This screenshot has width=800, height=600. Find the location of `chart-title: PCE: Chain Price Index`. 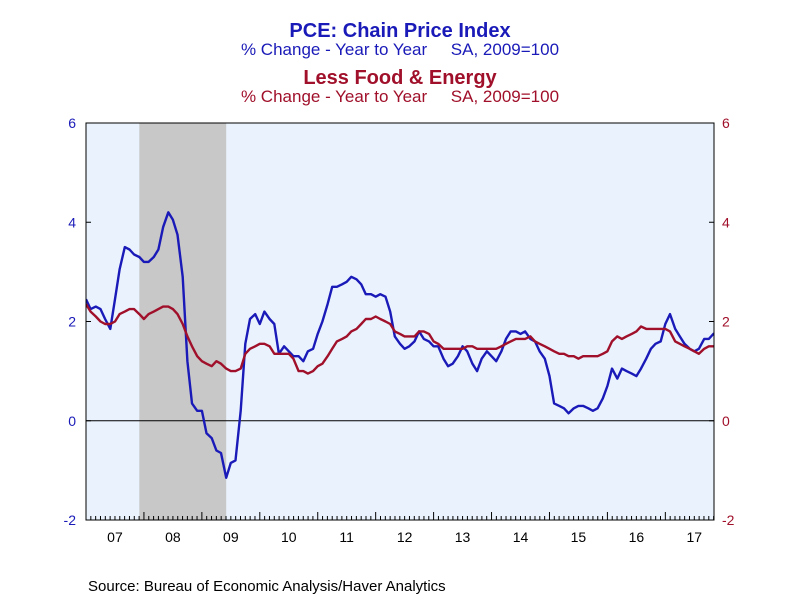

chart-title: PCE: Chain Price Index is located at coordinates (400, 31).